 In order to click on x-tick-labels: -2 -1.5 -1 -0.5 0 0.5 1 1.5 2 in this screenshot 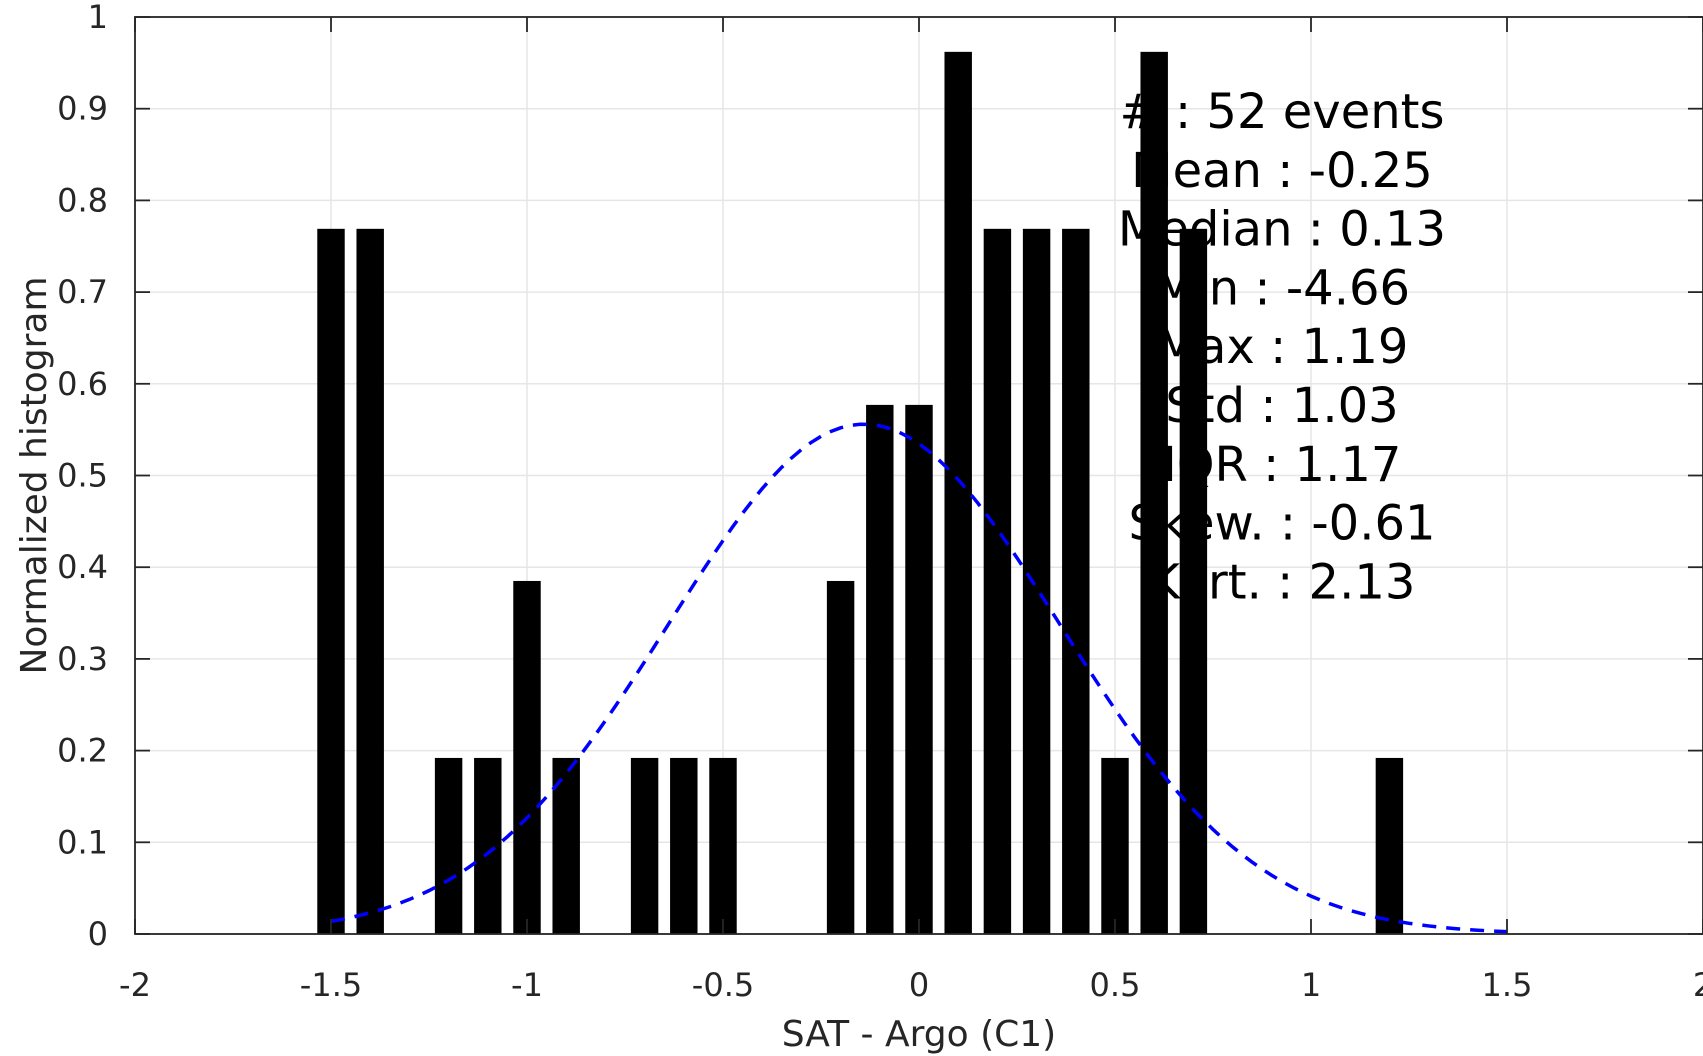, I will do `click(911, 985)`.